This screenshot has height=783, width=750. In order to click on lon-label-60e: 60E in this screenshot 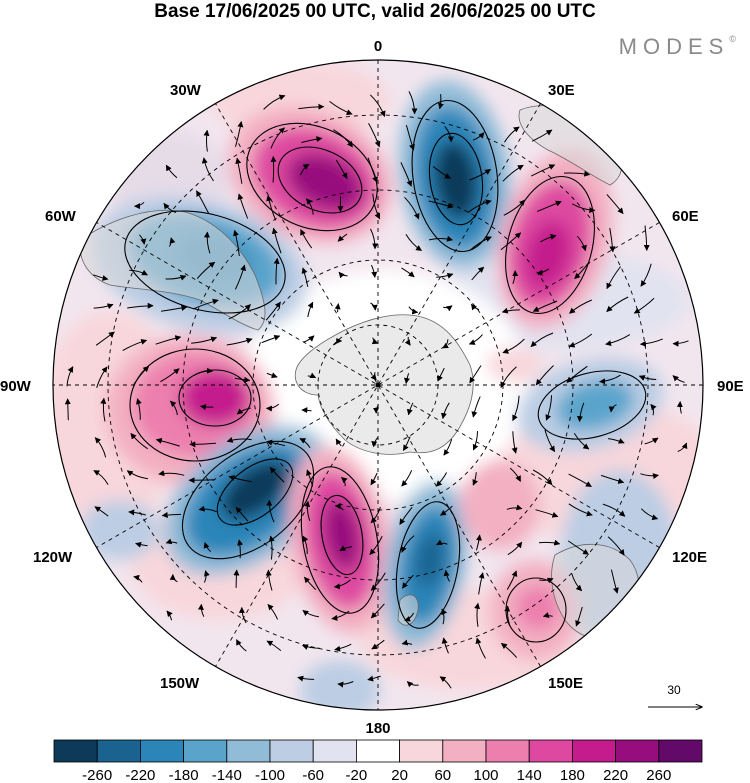, I will do `click(685, 216)`.